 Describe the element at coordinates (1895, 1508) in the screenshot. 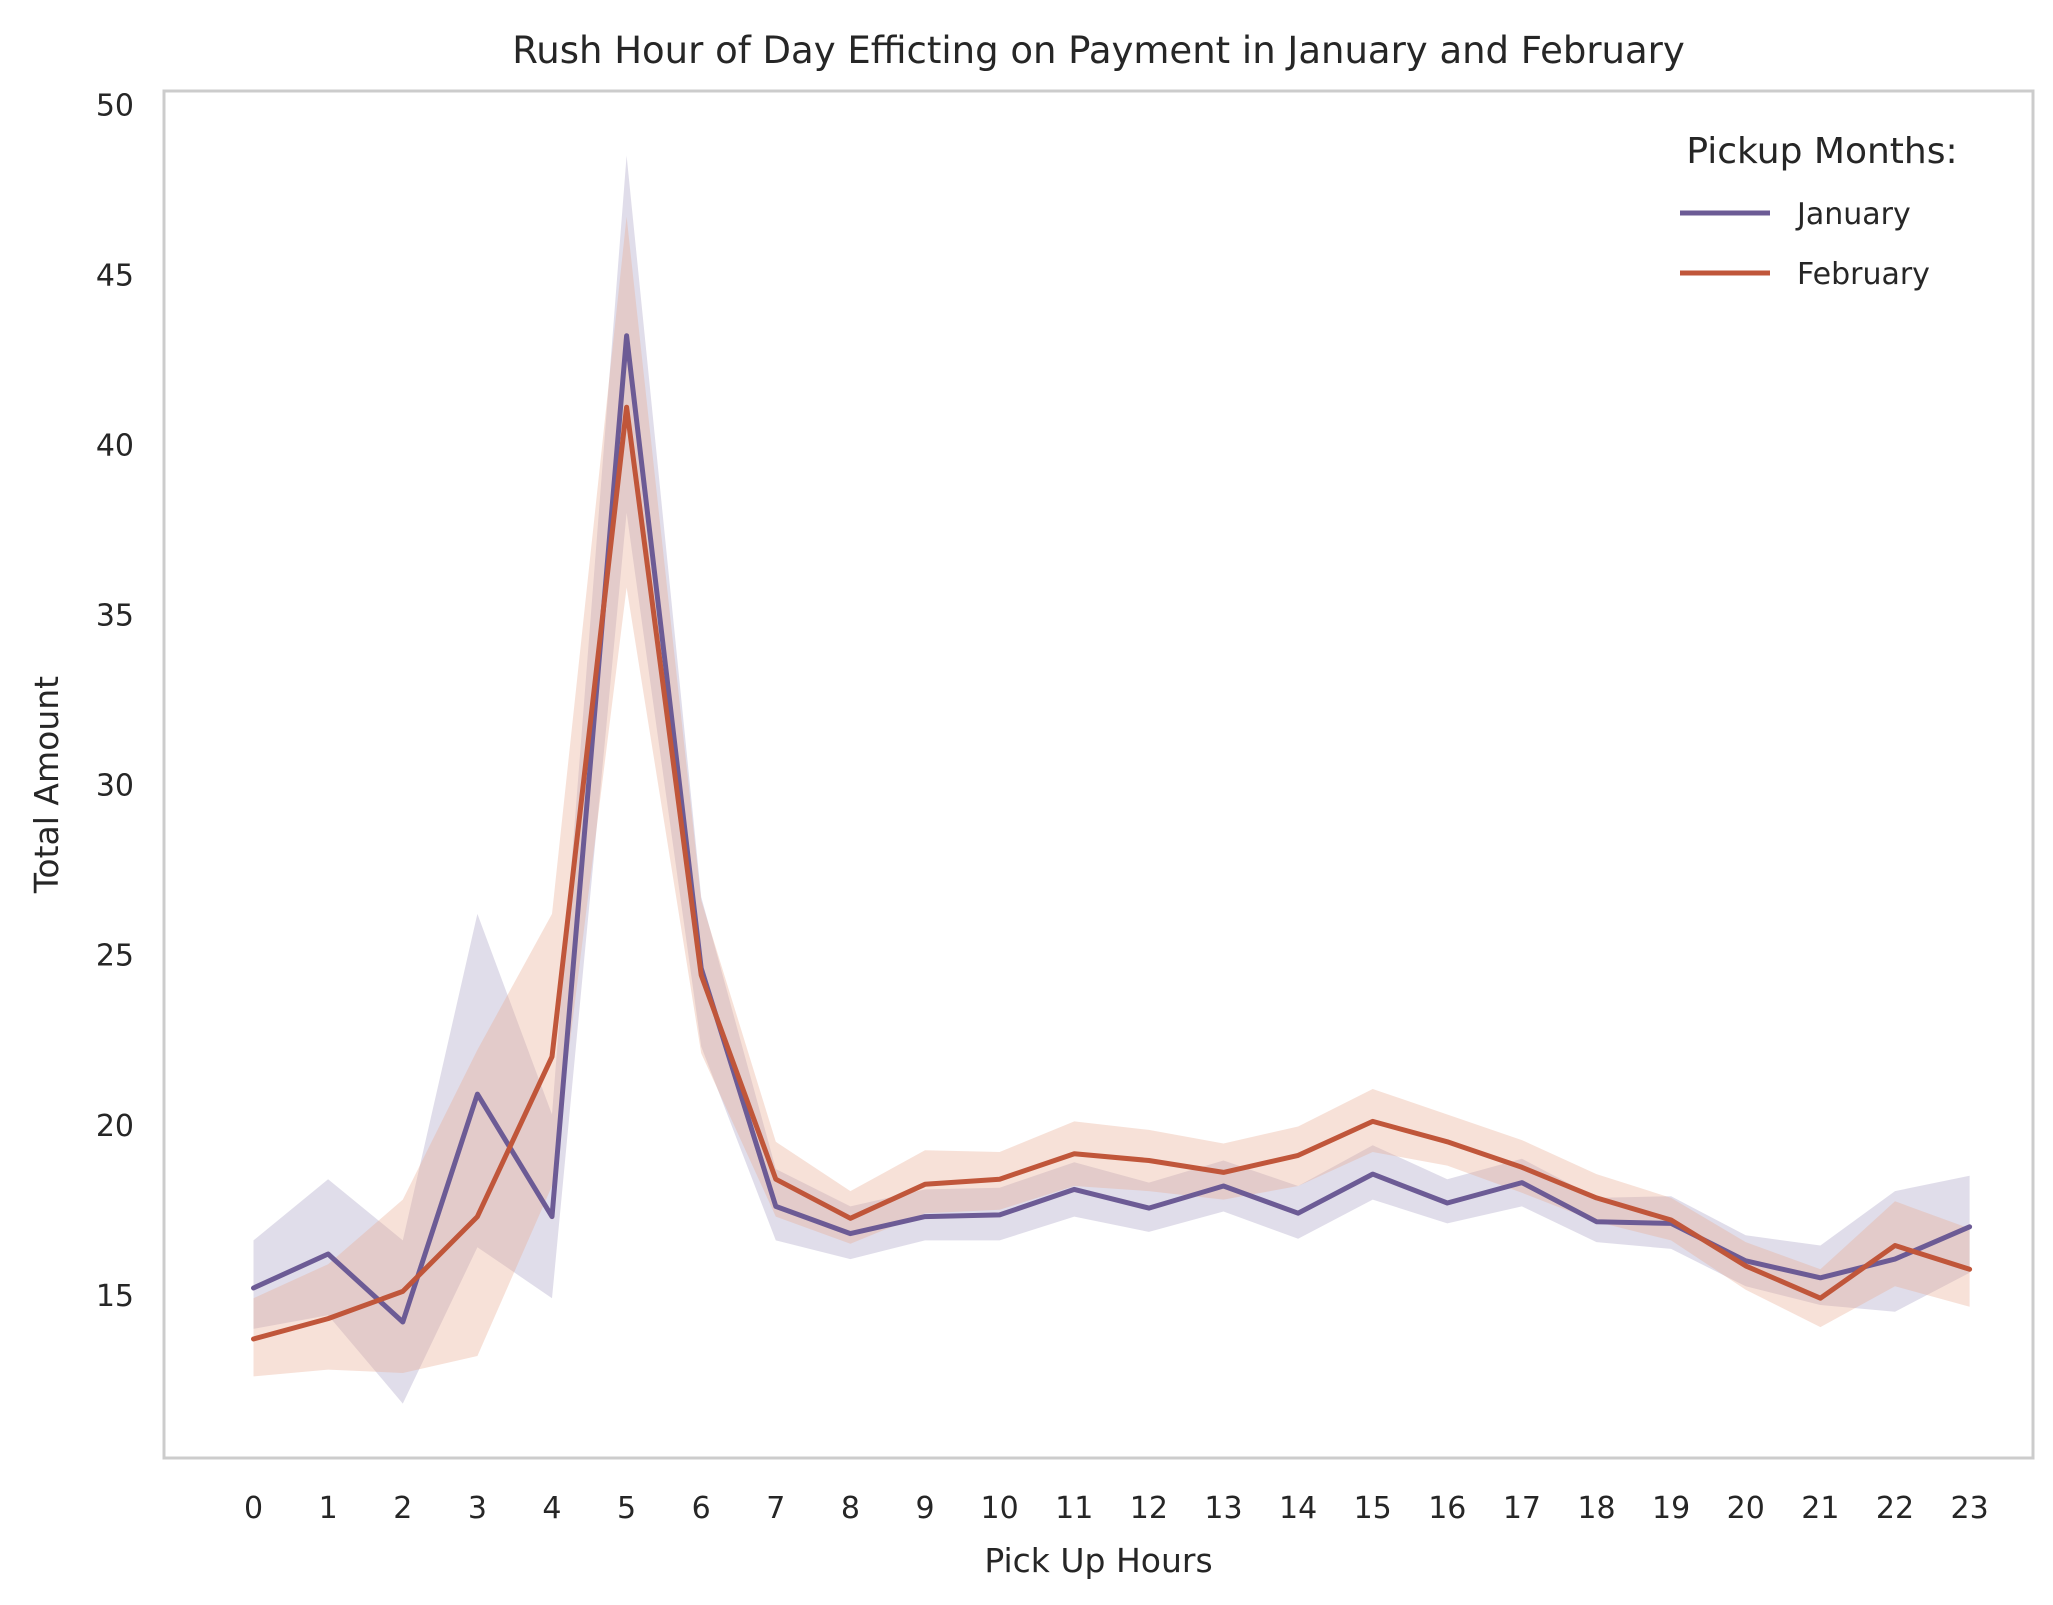

I see `x-tick-label: 22` at that location.